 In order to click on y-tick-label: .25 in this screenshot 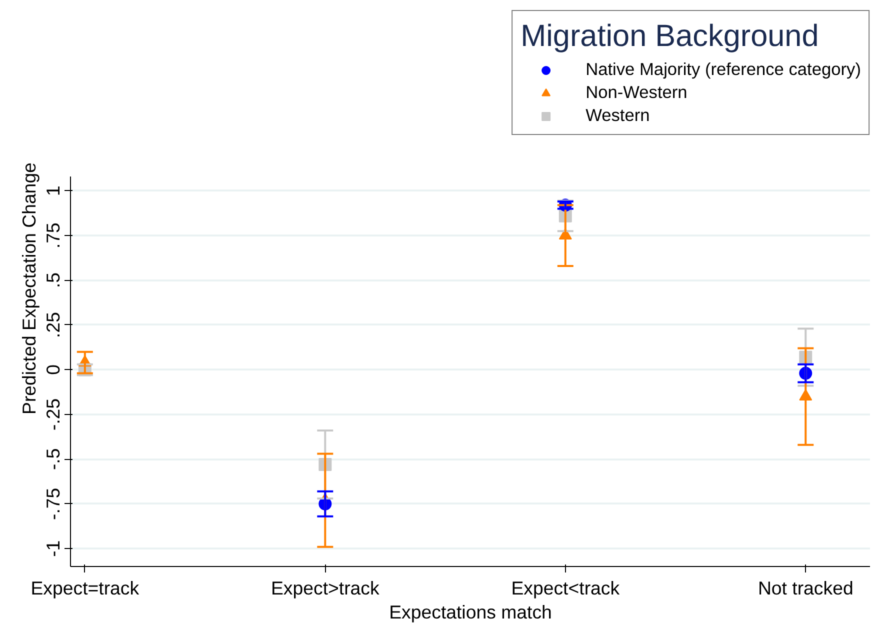, I will do `click(53, 325)`.